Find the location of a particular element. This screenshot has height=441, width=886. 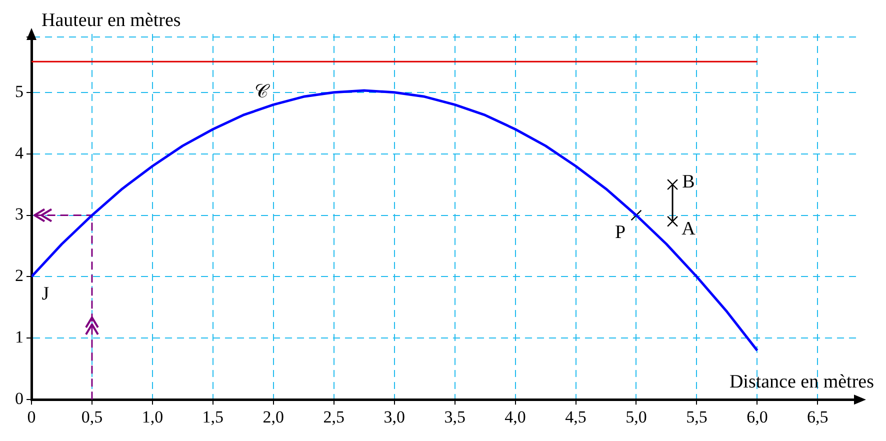

x-tick-label: 1,5 is located at coordinates (213, 416).